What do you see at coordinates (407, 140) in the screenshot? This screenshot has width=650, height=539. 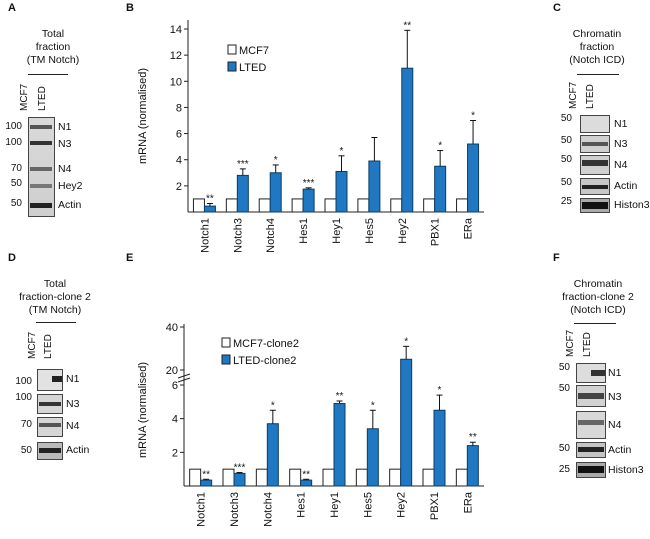 I see `chart-b-bar-hey2-lted` at bounding box center [407, 140].